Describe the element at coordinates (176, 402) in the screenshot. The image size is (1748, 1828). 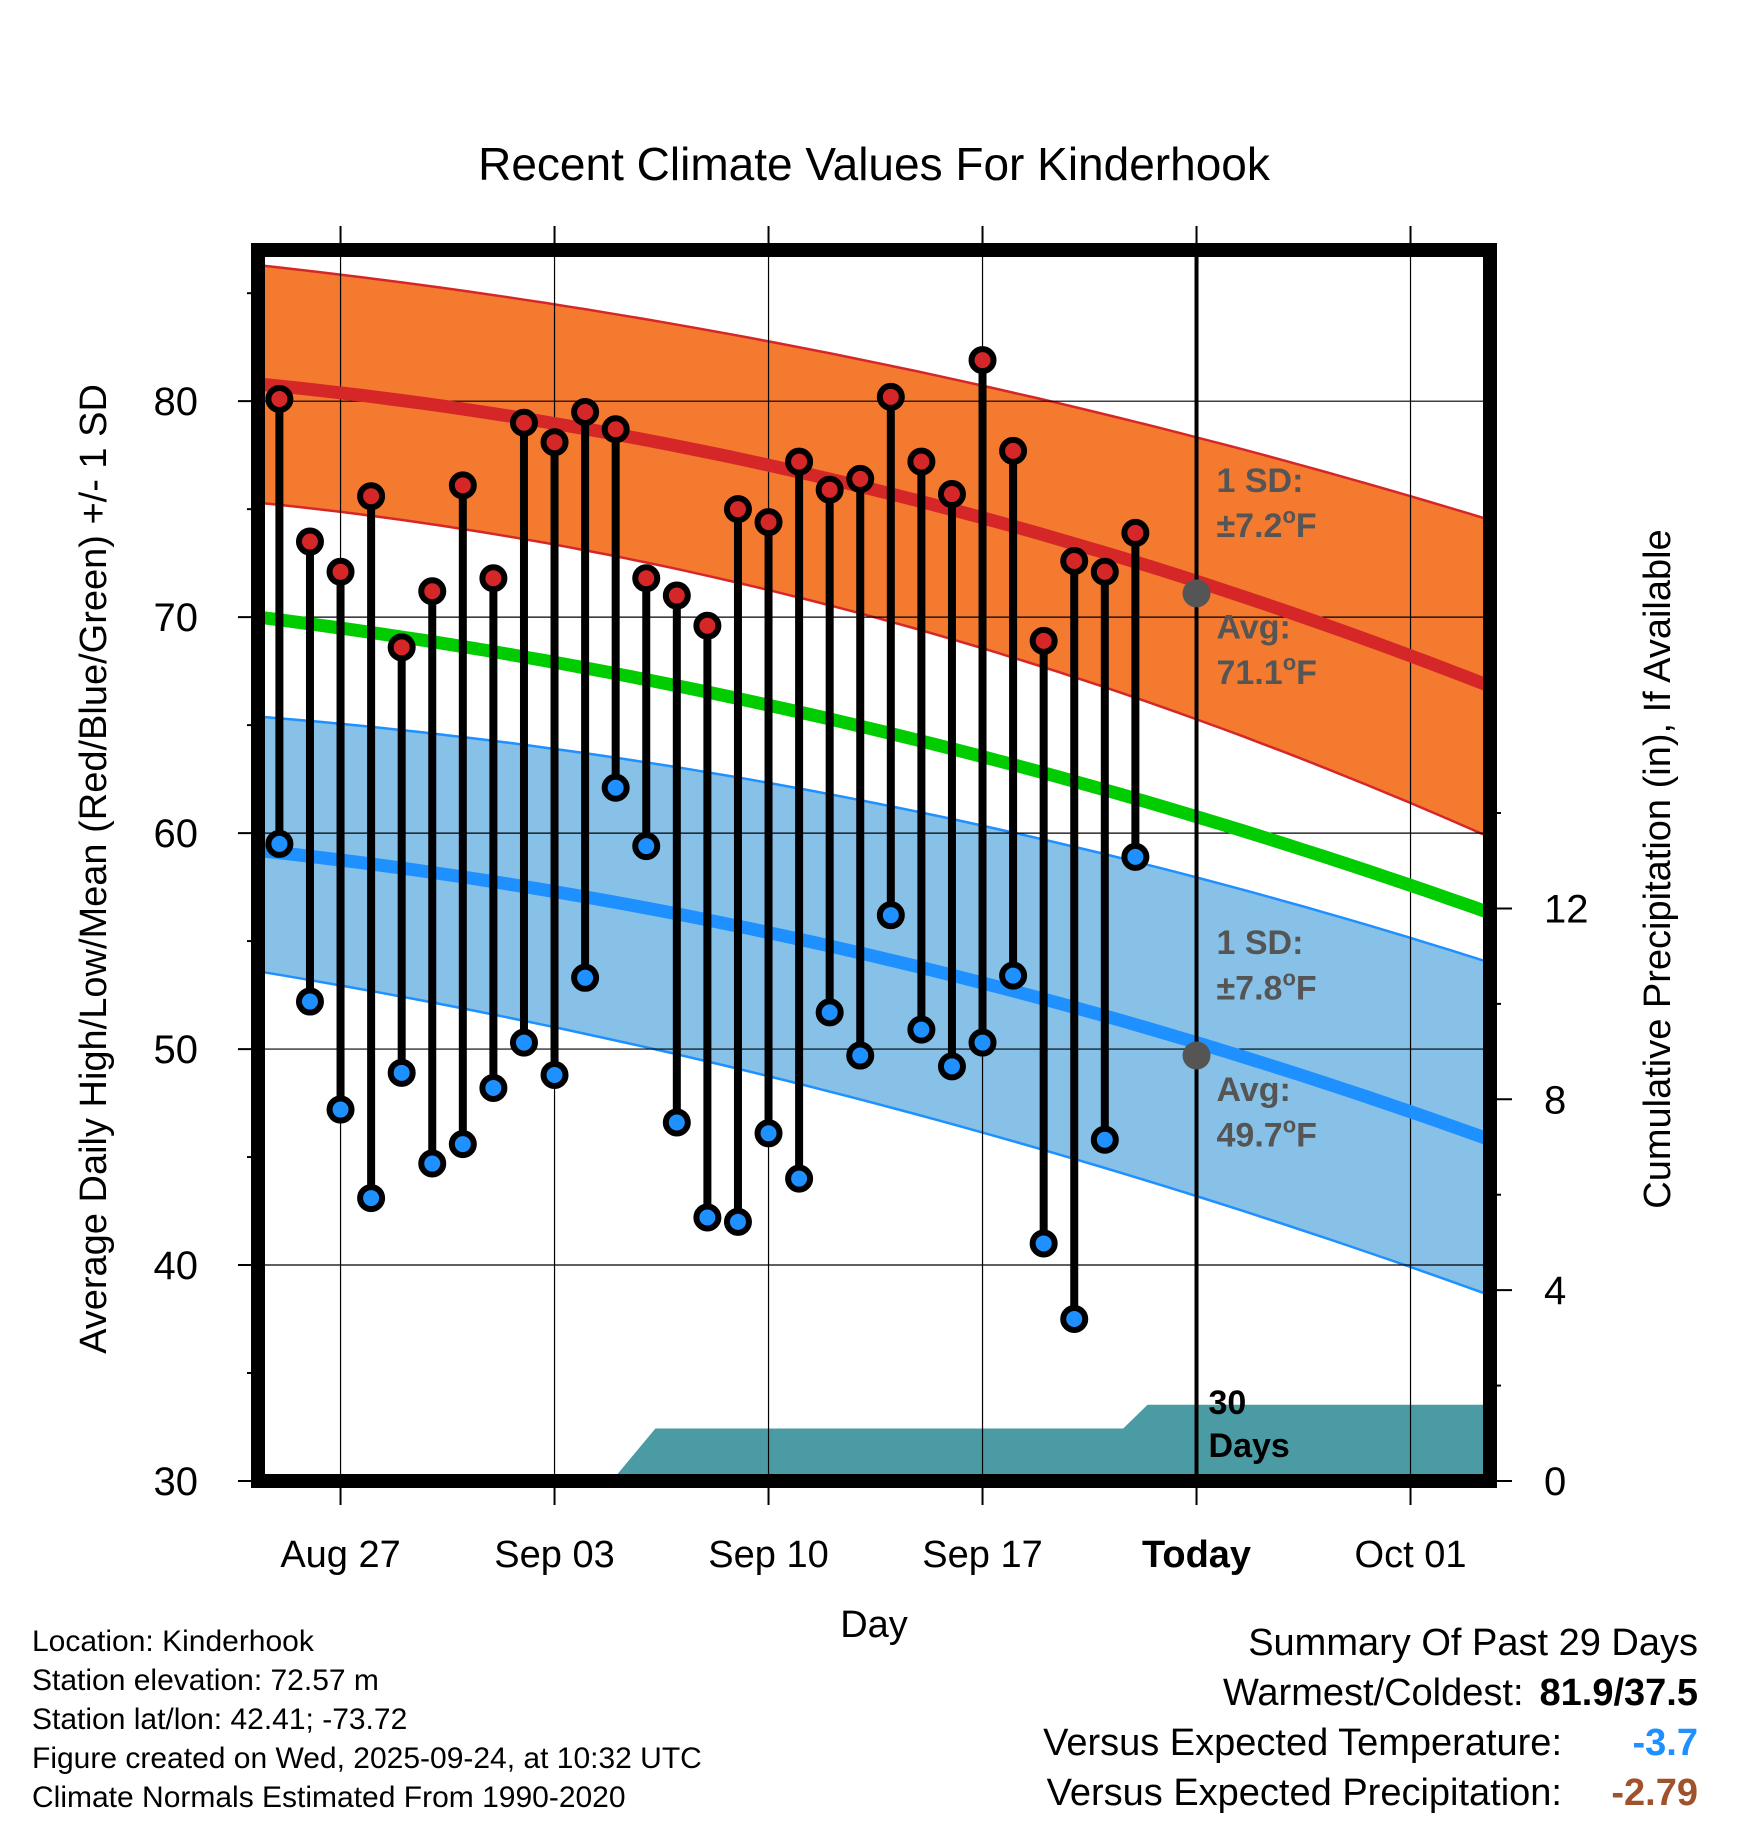
I see `y-tick-label: 80` at that location.